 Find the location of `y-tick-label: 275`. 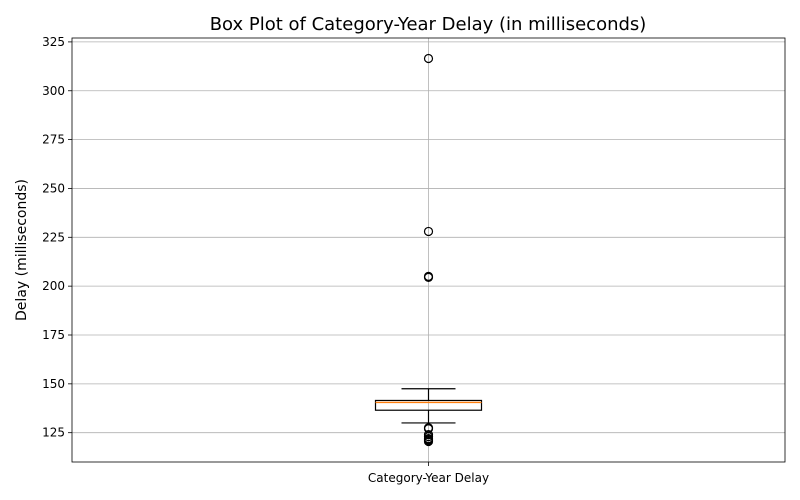

y-tick-label: 275 is located at coordinates (53, 140).